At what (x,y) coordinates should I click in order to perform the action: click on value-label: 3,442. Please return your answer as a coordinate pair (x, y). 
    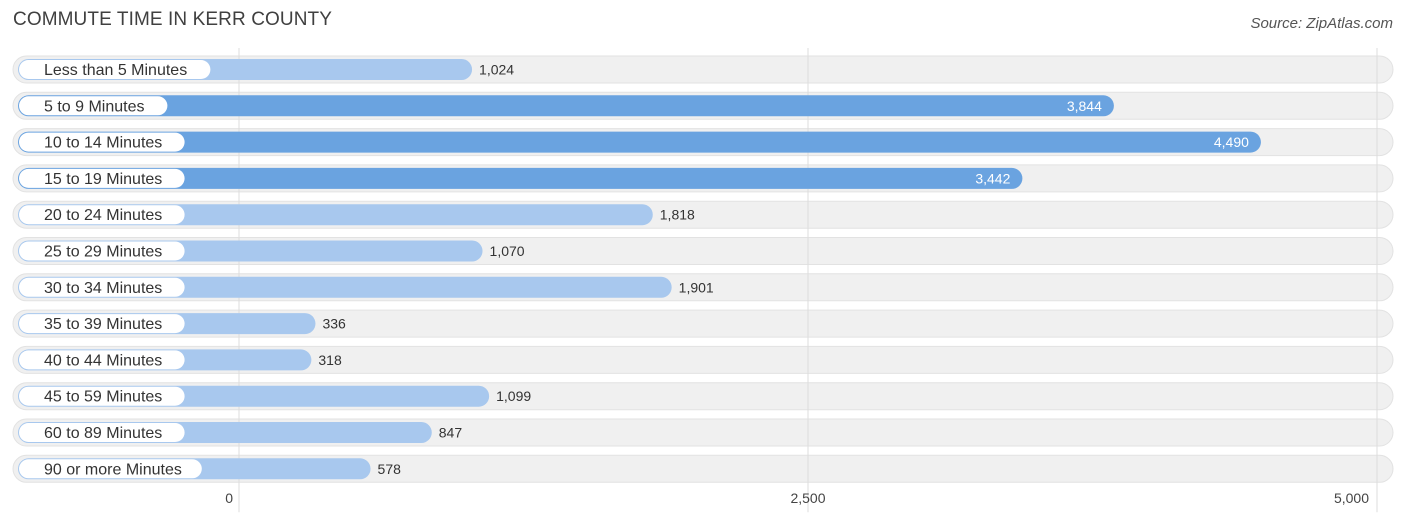
    Looking at the image, I should click on (992, 178).